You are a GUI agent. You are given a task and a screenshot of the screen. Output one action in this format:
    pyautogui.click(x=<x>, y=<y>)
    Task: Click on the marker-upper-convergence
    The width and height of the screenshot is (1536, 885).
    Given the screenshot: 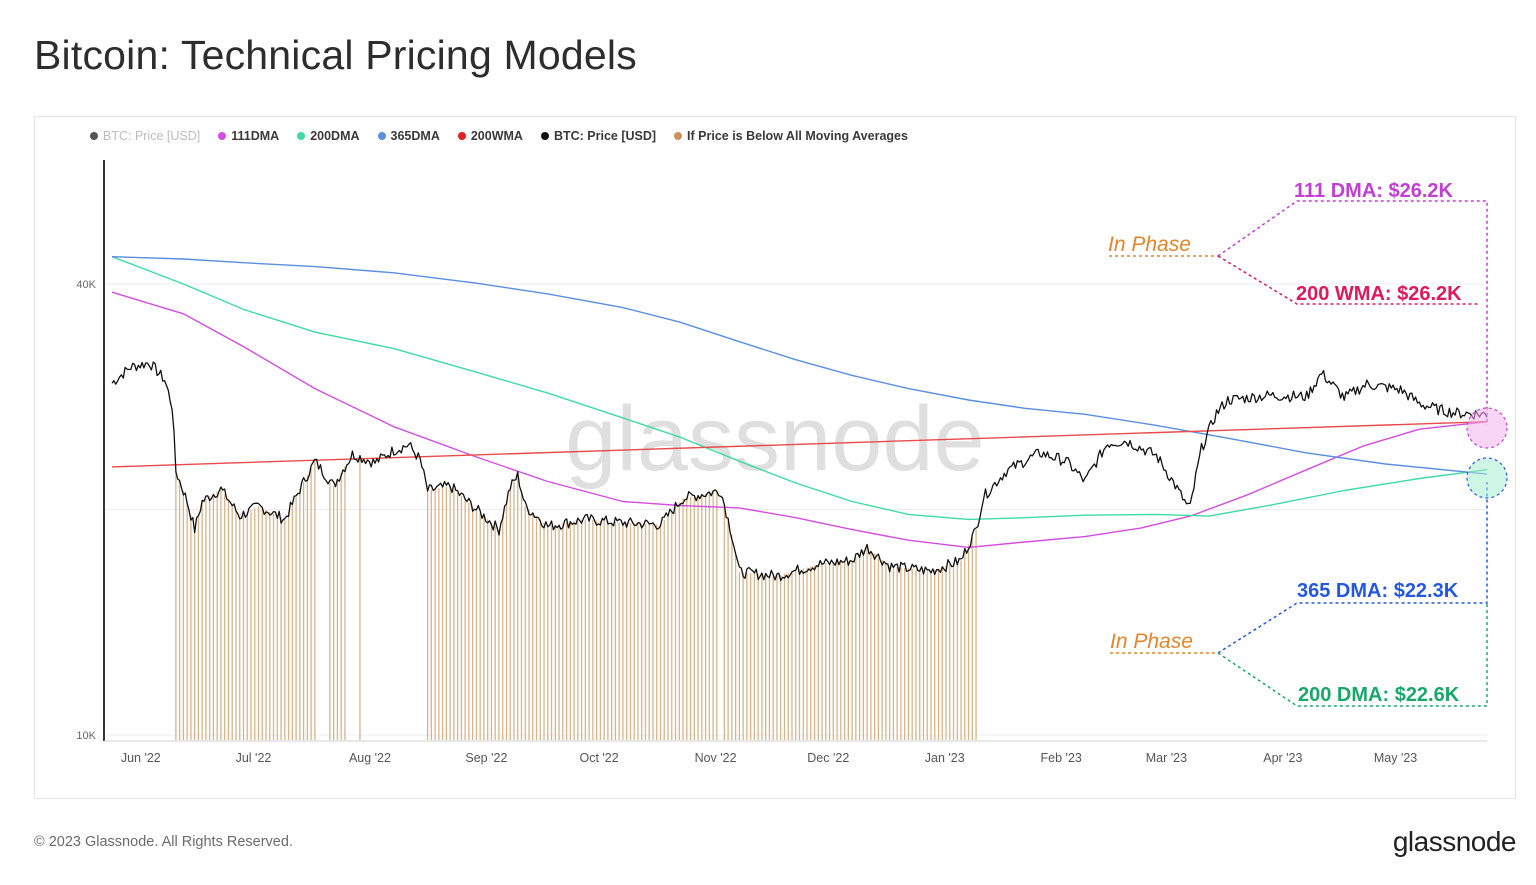 What is the action you would take?
    pyautogui.click(x=1487, y=428)
    